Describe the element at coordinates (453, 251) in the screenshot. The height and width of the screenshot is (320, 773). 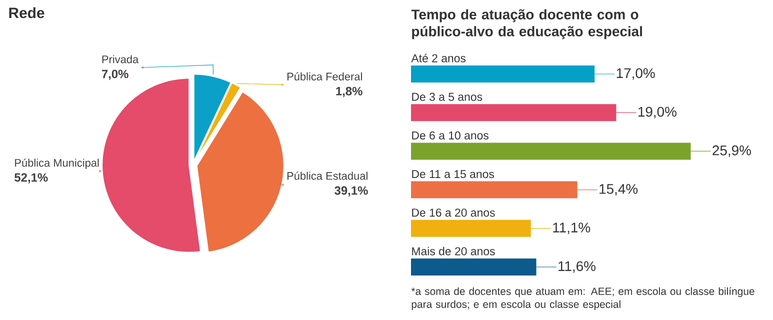
I see `y-tick-label: Mais de 20 anos` at that location.